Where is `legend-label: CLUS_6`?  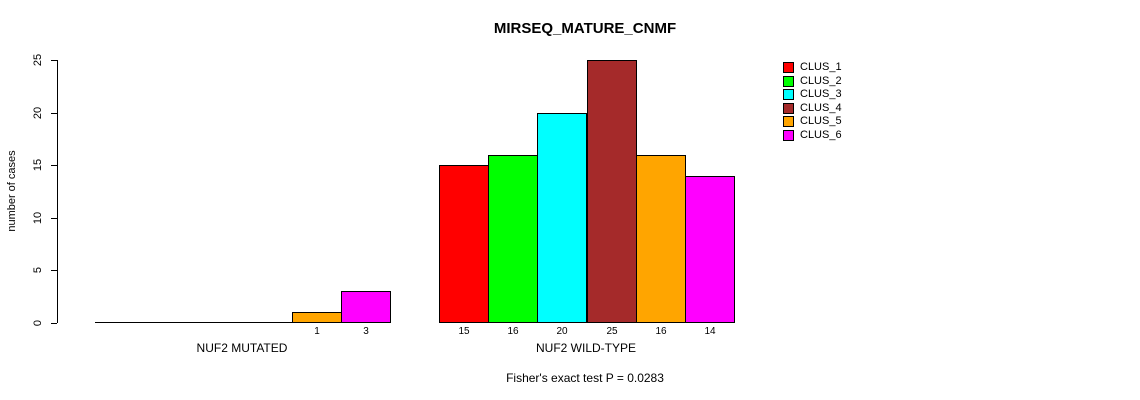 legend-label: CLUS_6 is located at coordinates (821, 134).